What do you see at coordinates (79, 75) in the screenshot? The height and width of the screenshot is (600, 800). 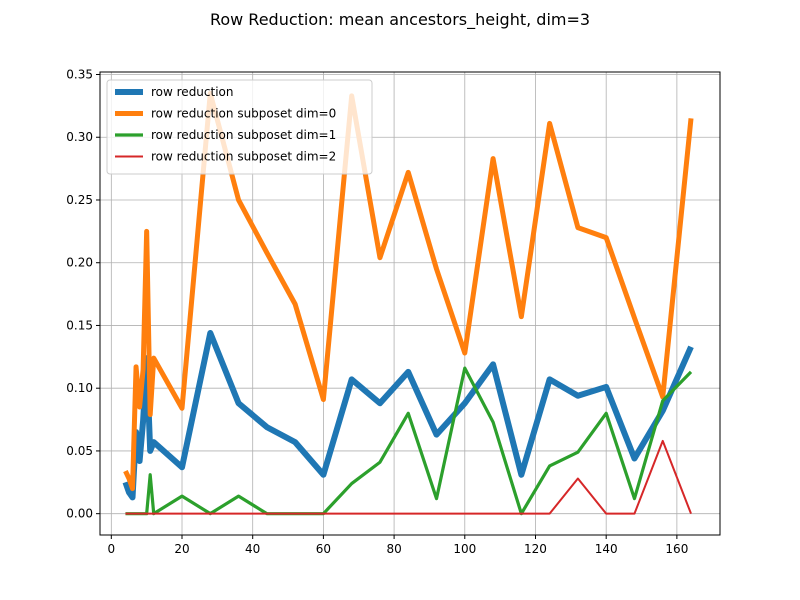 I see `y-tick-label: 0.35` at bounding box center [79, 75].